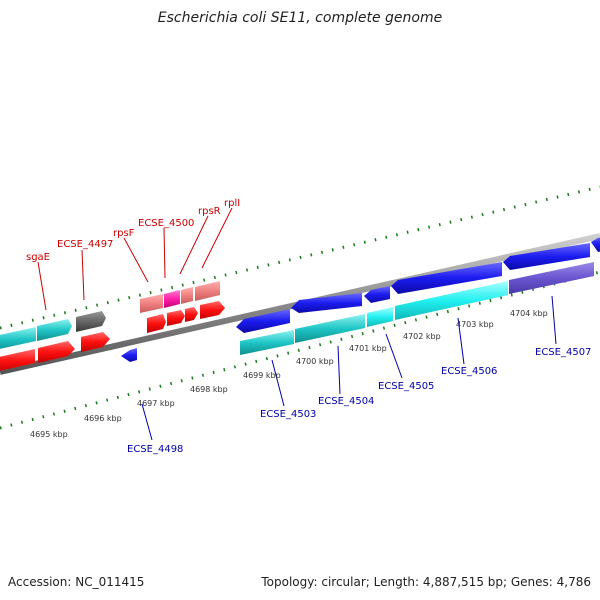  I want to click on kbp-label: 4701 kbp, so click(368, 348).